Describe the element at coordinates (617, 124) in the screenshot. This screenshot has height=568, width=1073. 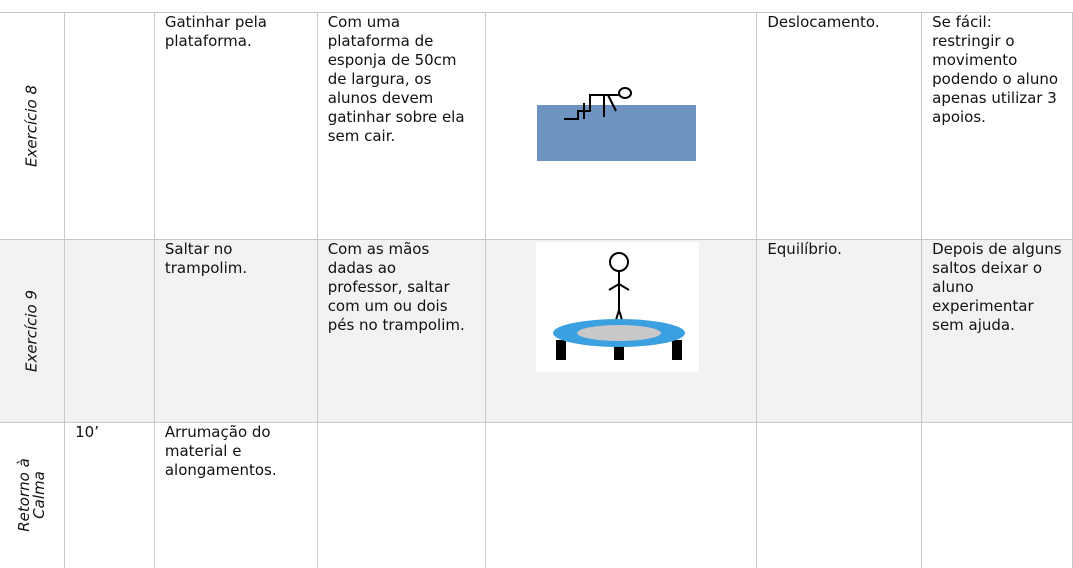
I see `crawl-illustration` at that location.